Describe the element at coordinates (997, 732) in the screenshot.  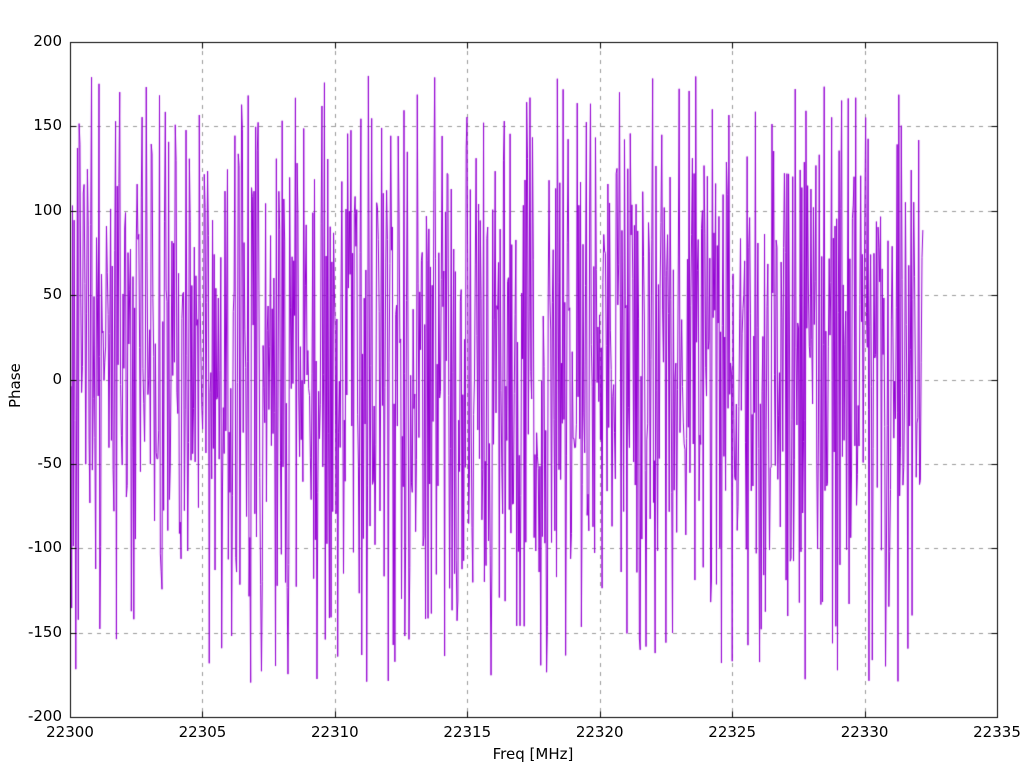
I see `x-tick-label: 22335` at that location.